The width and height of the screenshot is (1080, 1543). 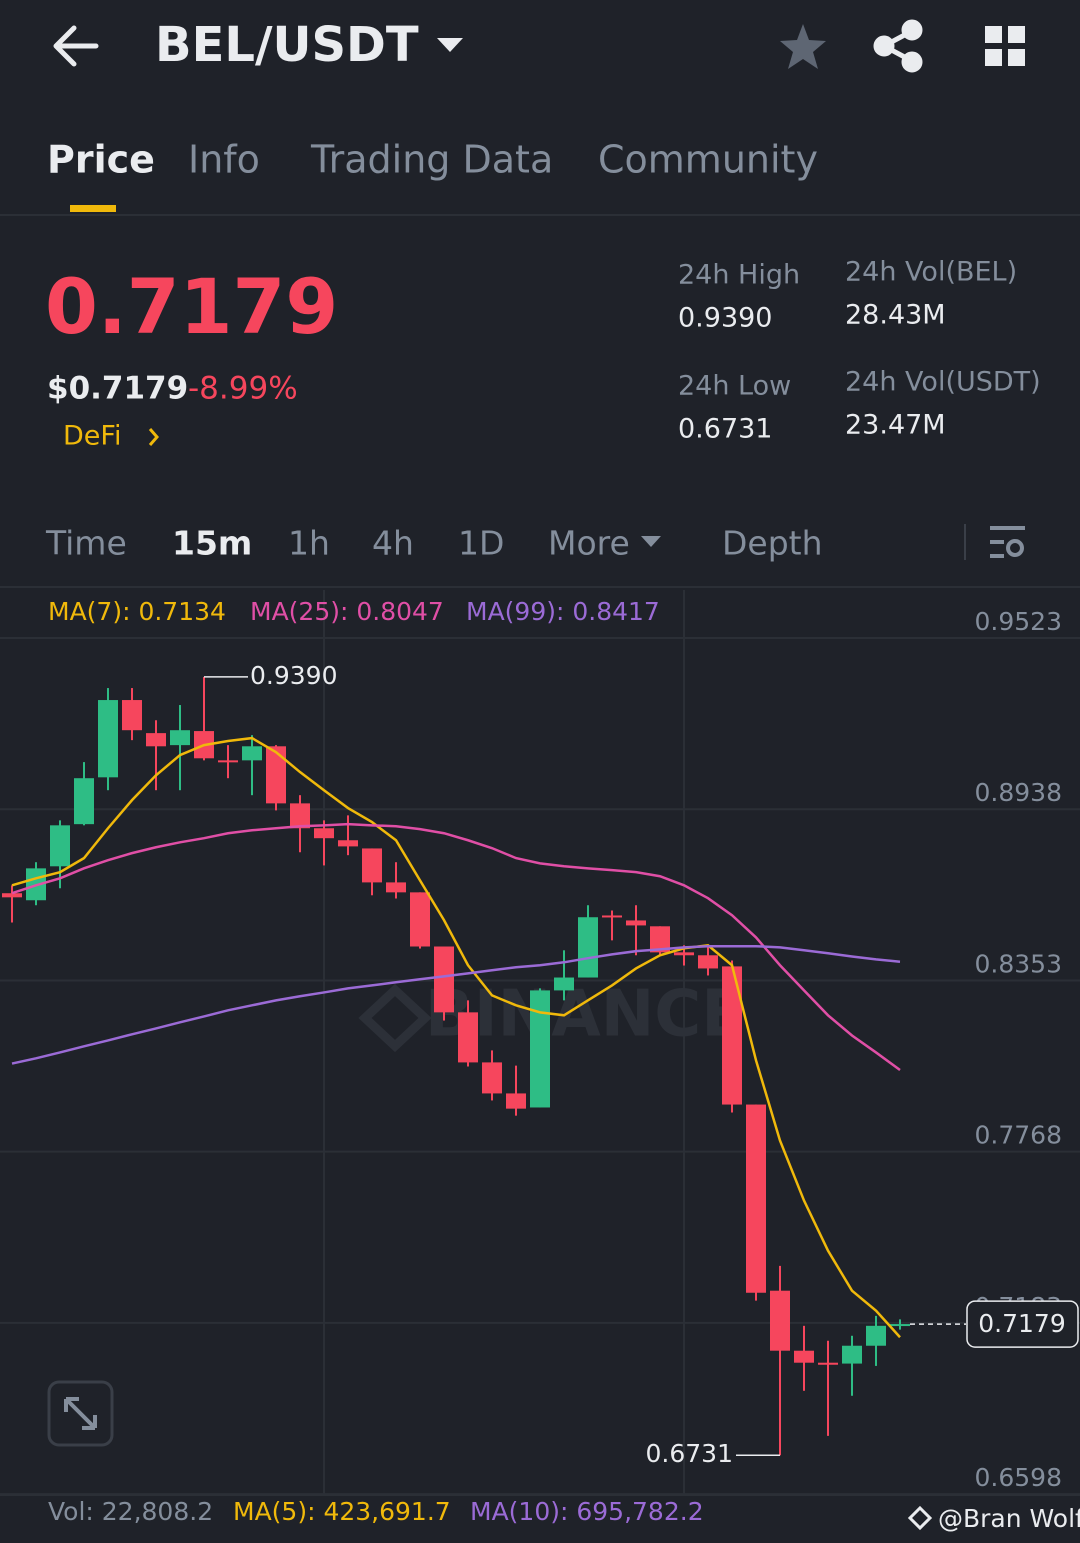 I want to click on last-price: 0.7179, so click(x=191, y=306).